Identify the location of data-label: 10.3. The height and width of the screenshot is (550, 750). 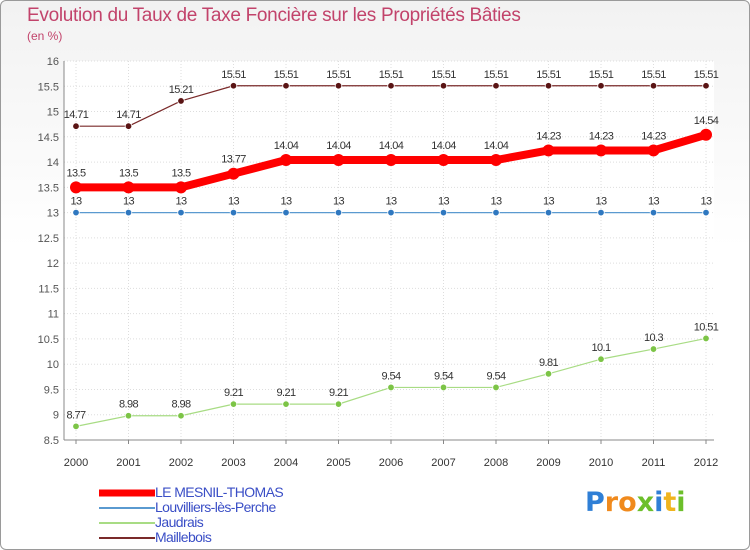
(653, 338).